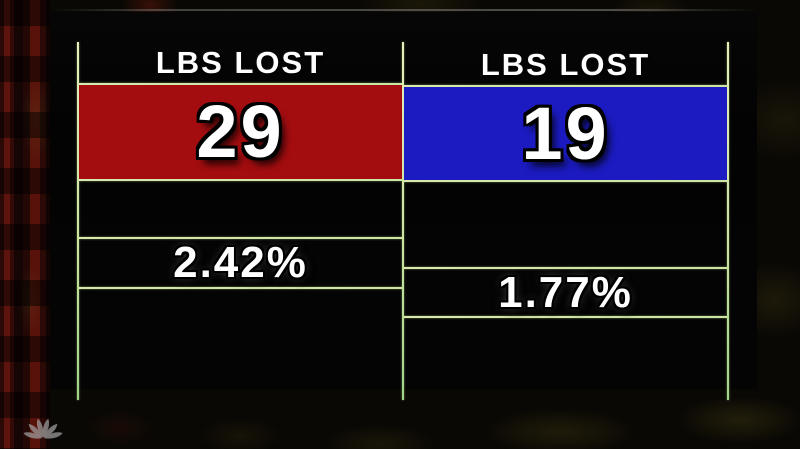 This screenshot has width=800, height=449. What do you see at coordinates (25, 224) in the screenshot?
I see `red-scaffold-structure` at bounding box center [25, 224].